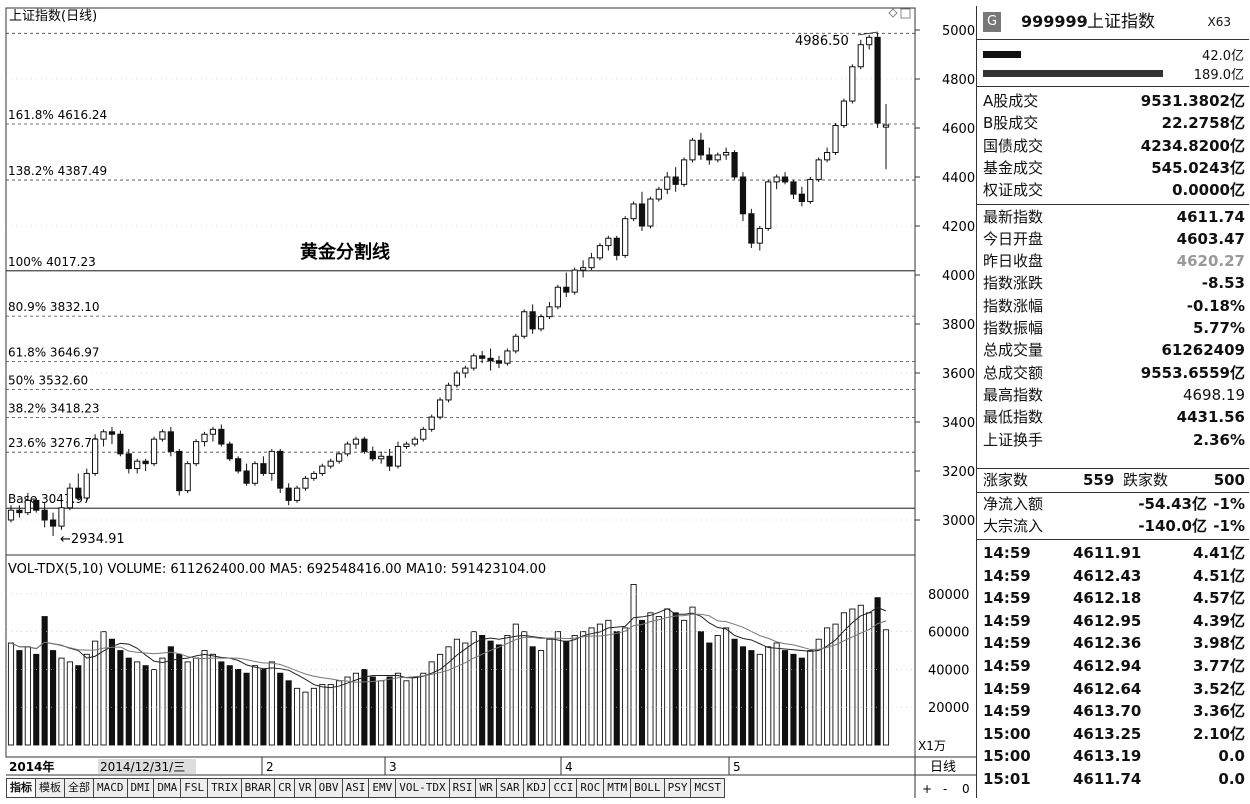  I want to click on tick-row: 14:59 4613.70 3.36亿, so click(1113, 711).